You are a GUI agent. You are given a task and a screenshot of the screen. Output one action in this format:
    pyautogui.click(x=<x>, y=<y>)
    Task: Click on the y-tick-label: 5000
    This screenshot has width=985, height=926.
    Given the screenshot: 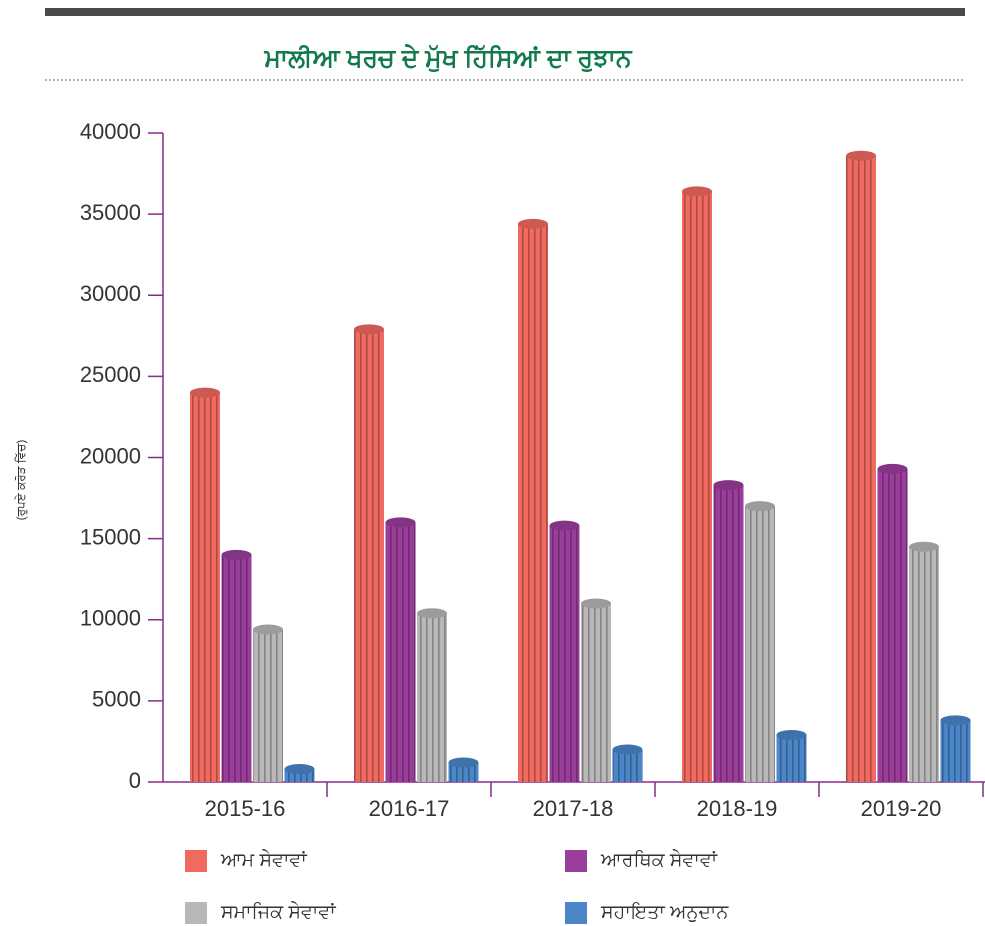 What is the action you would take?
    pyautogui.click(x=116, y=699)
    